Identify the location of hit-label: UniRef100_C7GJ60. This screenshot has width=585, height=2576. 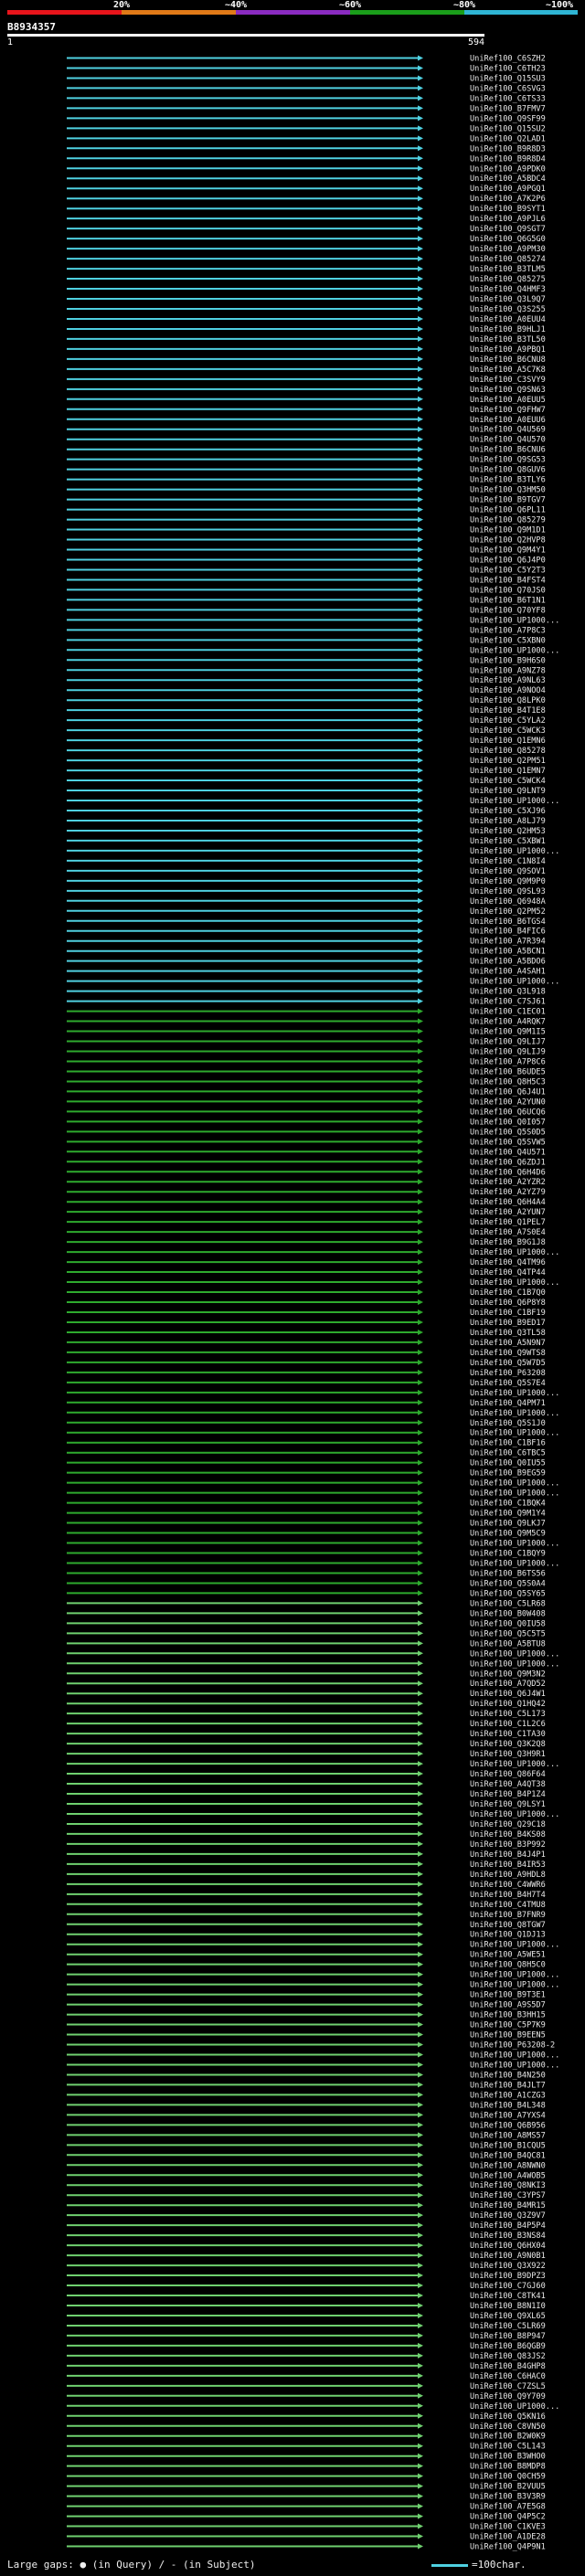
(508, 2286).